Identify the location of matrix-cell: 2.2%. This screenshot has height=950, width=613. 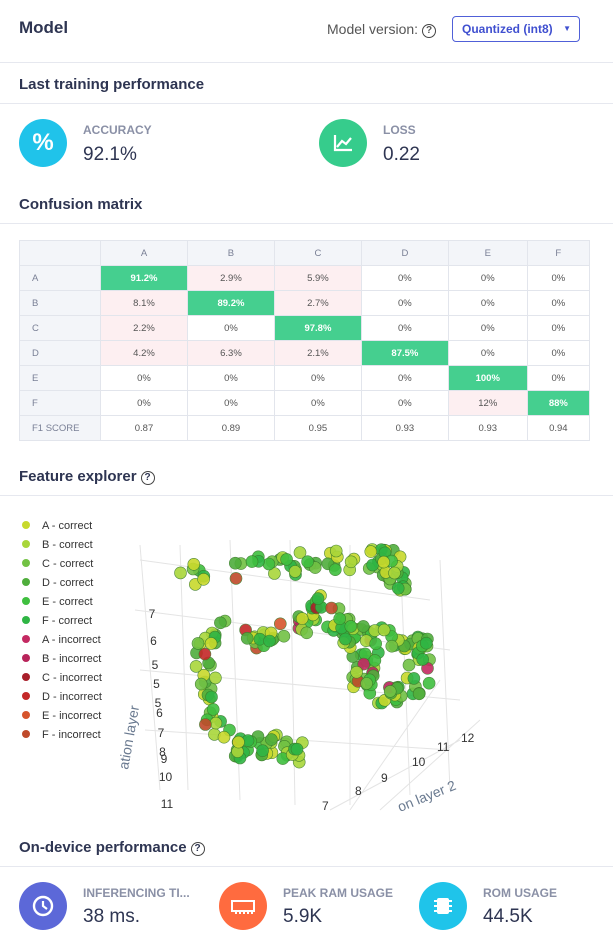
(144, 328).